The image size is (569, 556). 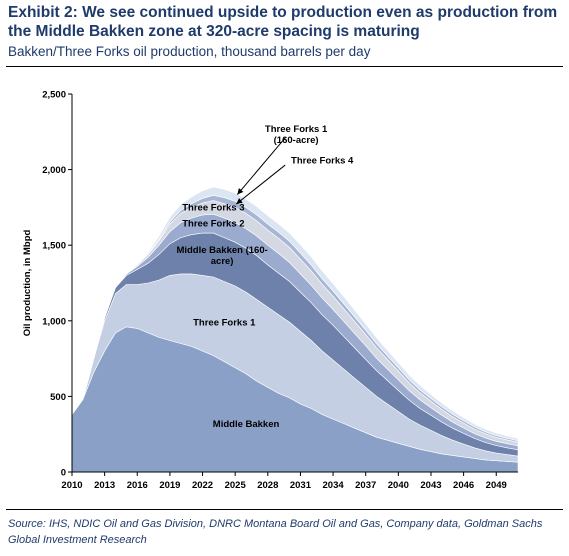 What do you see at coordinates (137, 485) in the screenshot?
I see `x-tick-label: 2016` at bounding box center [137, 485].